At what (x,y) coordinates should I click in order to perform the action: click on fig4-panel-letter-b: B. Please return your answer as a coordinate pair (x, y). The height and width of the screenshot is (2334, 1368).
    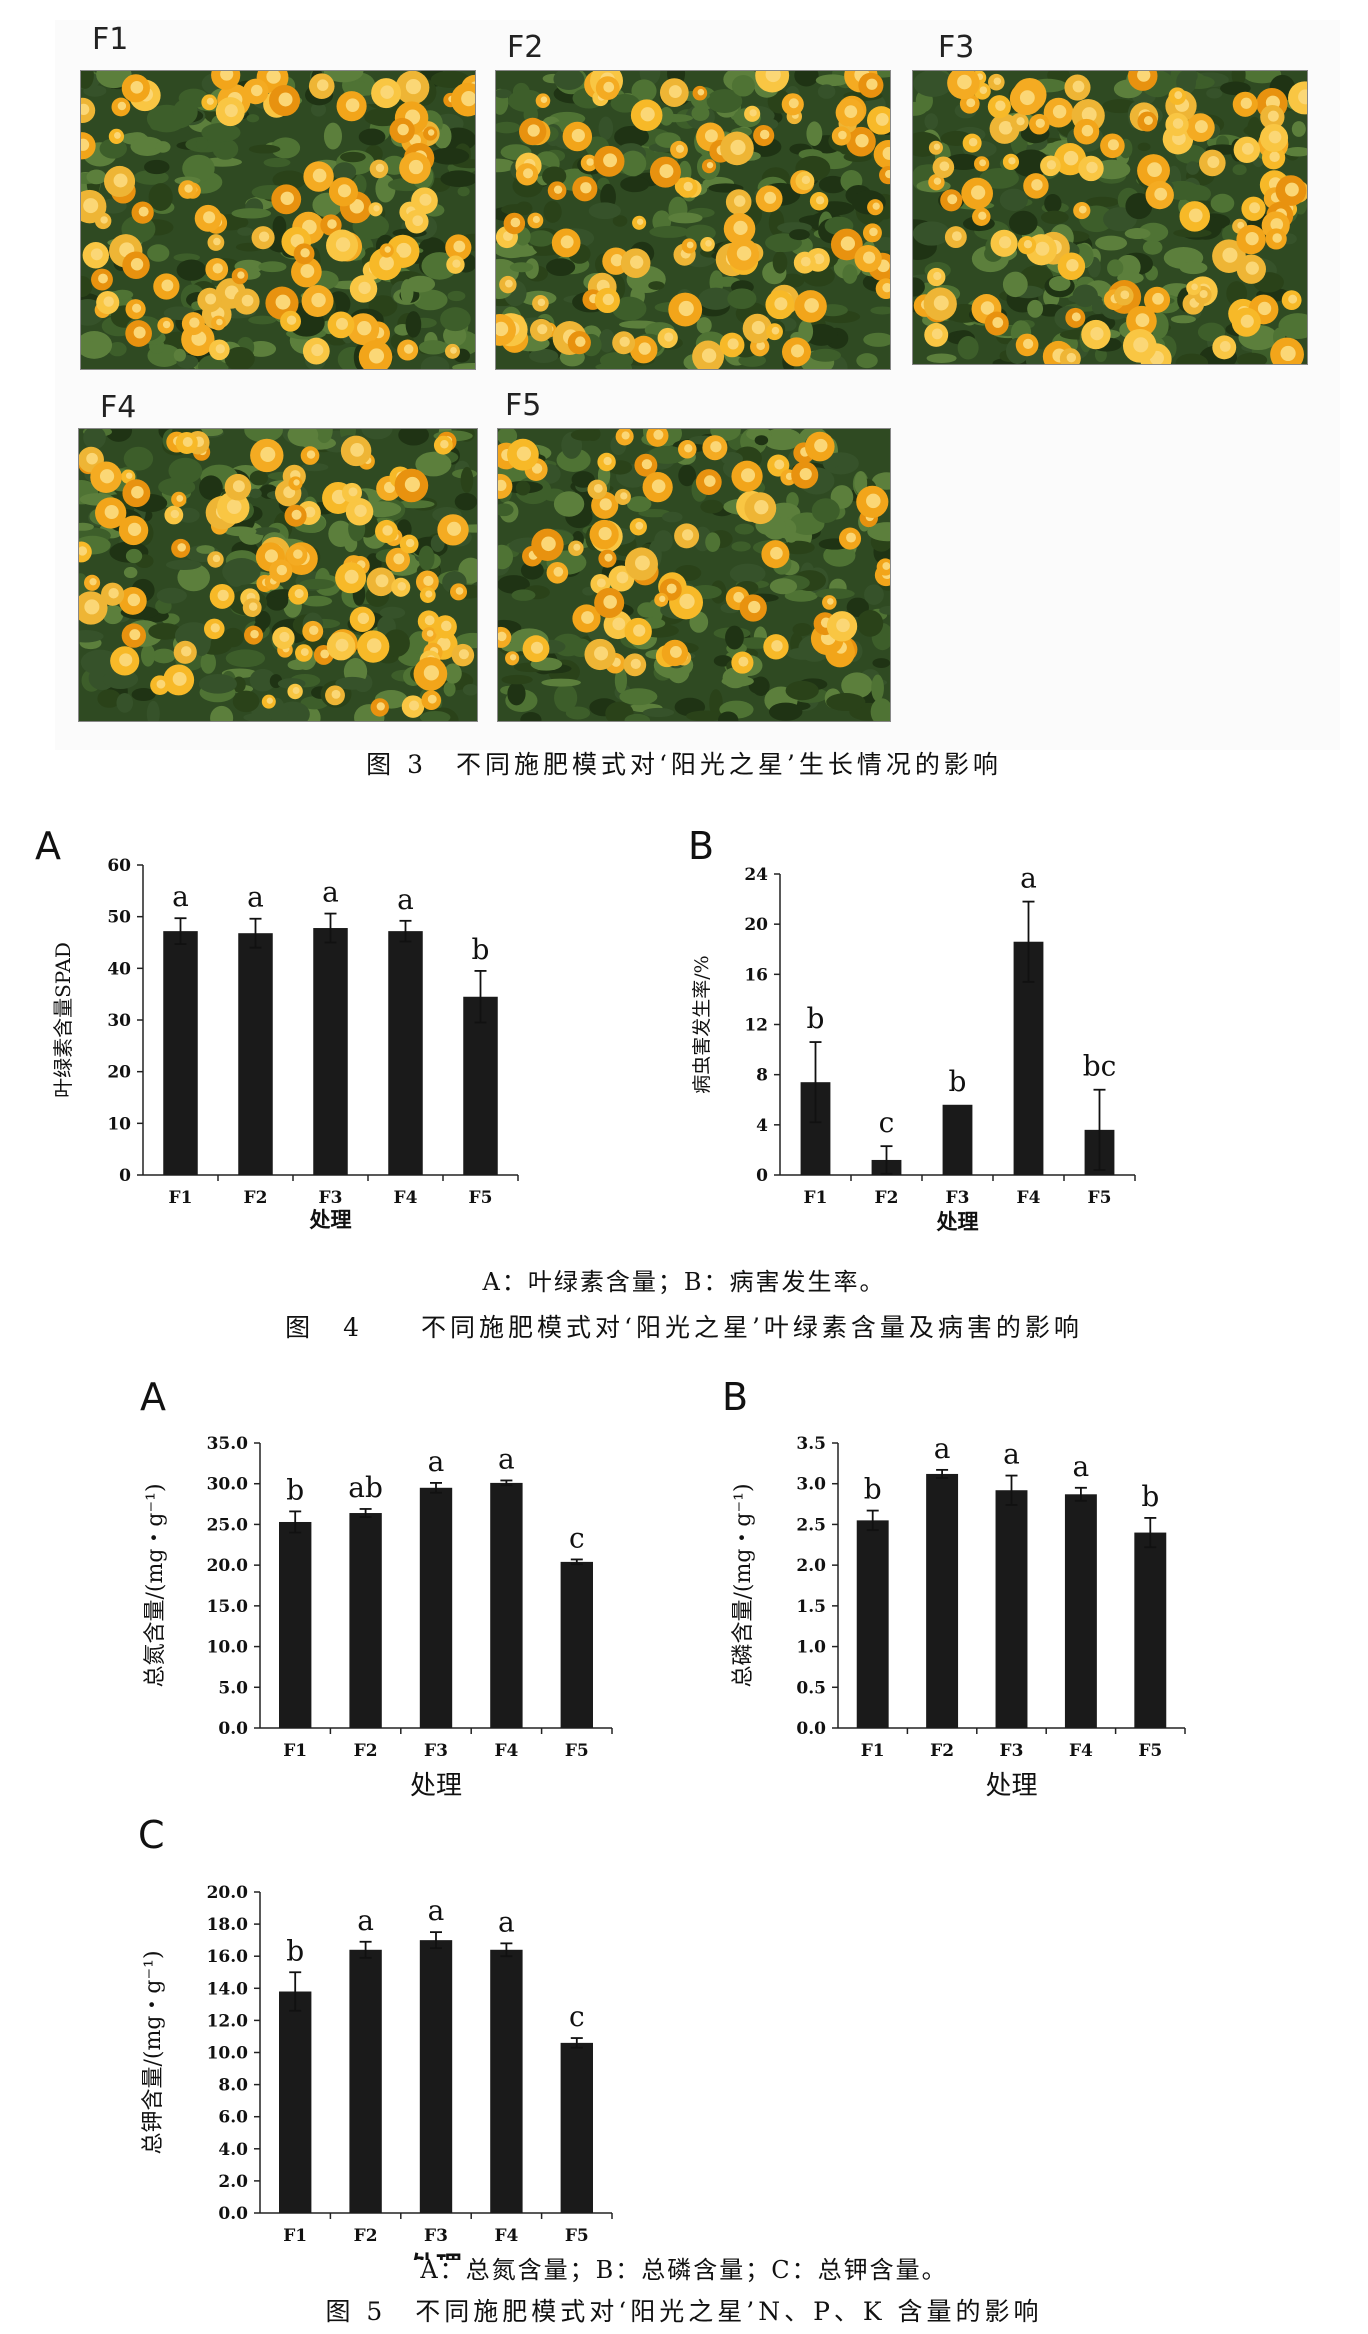
    Looking at the image, I should click on (701, 846).